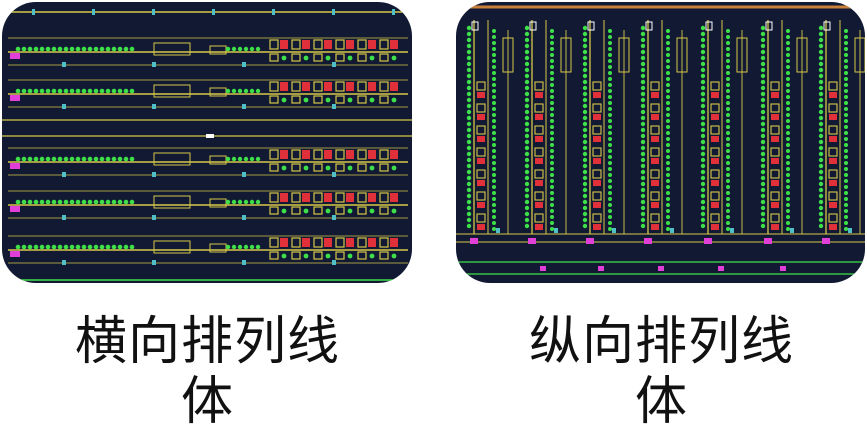 The height and width of the screenshot is (435, 867). What do you see at coordinates (475, 26) in the screenshot?
I see `column-head` at bounding box center [475, 26].